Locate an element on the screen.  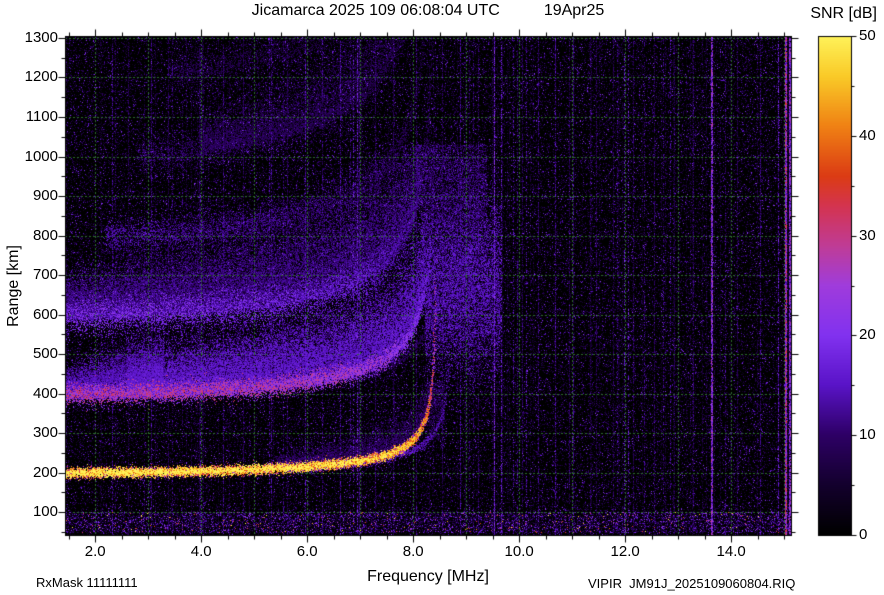
x-tick-label: 6.0 is located at coordinates (307, 551).